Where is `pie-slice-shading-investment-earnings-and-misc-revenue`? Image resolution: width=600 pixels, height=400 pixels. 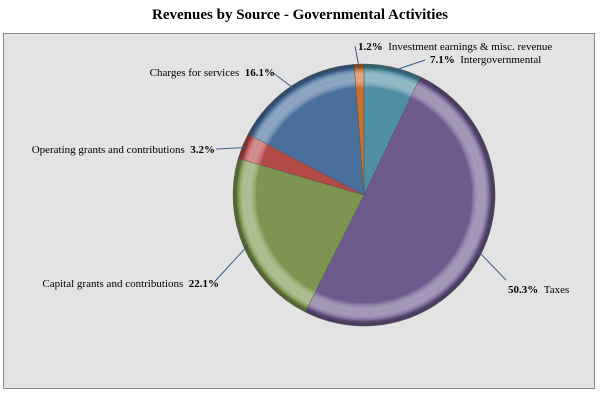 pie-slice-shading-investment-earnings-and-misc-revenue is located at coordinates (359, 129).